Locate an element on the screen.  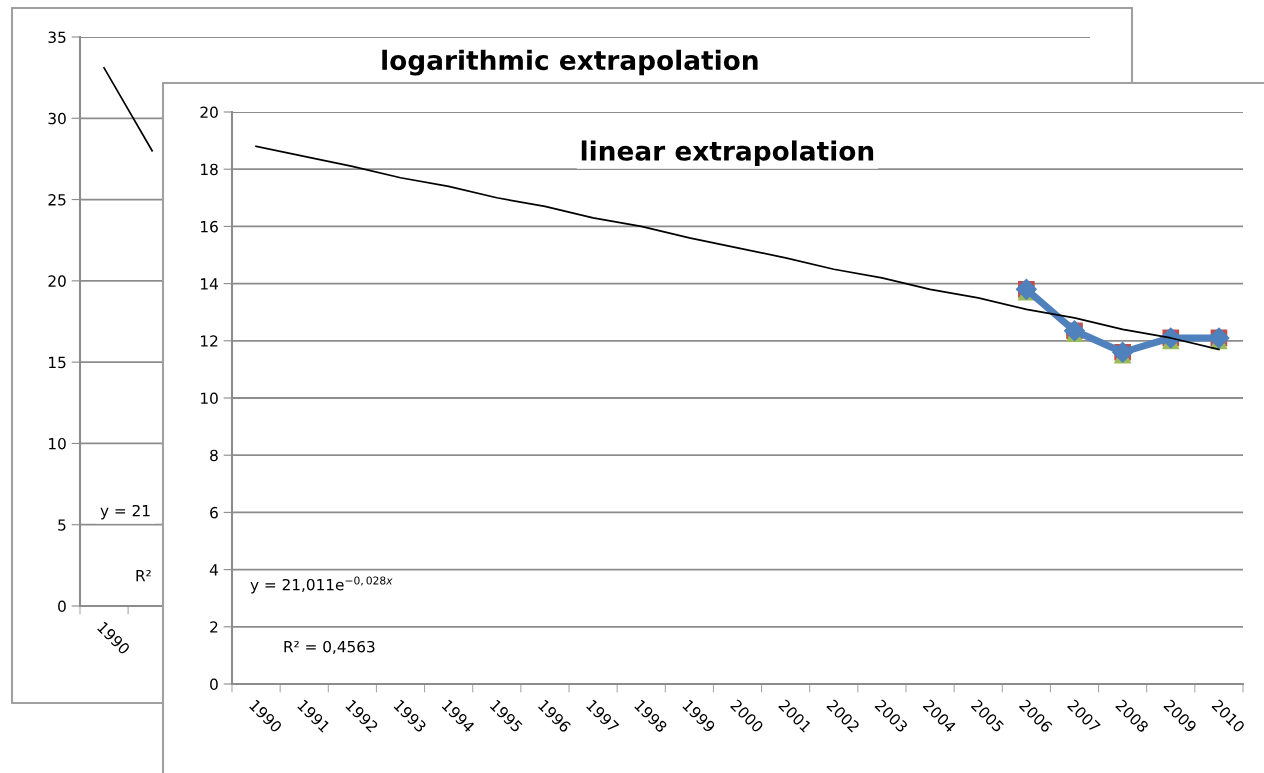
y-tick-label: 8 is located at coordinates (214, 455).